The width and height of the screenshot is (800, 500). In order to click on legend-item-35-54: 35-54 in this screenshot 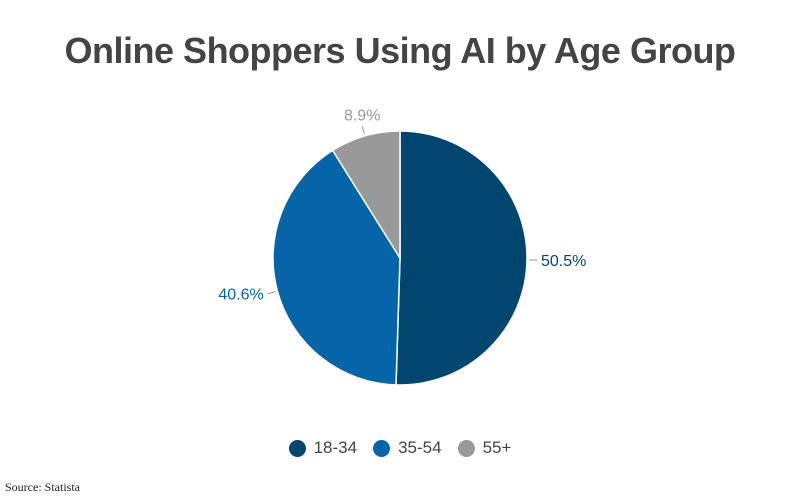, I will do `click(407, 448)`.